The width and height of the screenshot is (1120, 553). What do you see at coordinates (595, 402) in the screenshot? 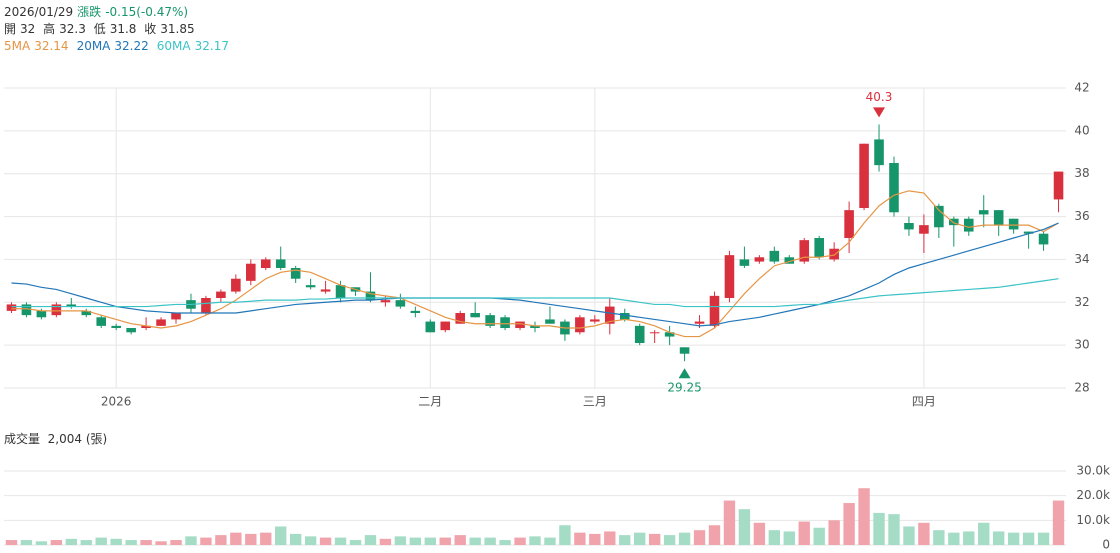
I see `x-tick-label: 三月` at bounding box center [595, 402].